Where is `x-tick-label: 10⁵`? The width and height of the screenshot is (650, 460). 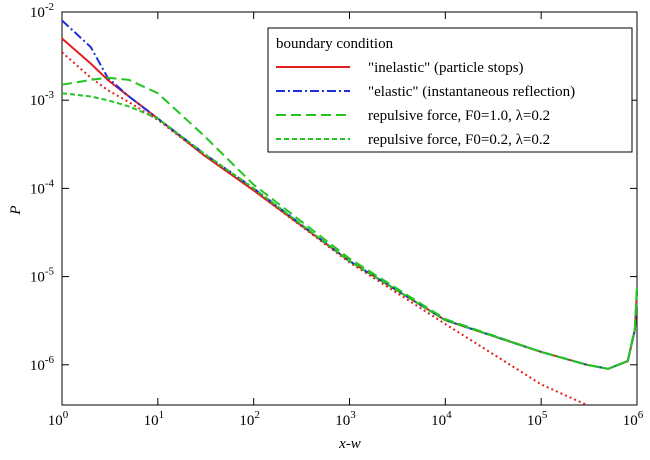
x-tick-label: 10⁵ is located at coordinates (537, 419).